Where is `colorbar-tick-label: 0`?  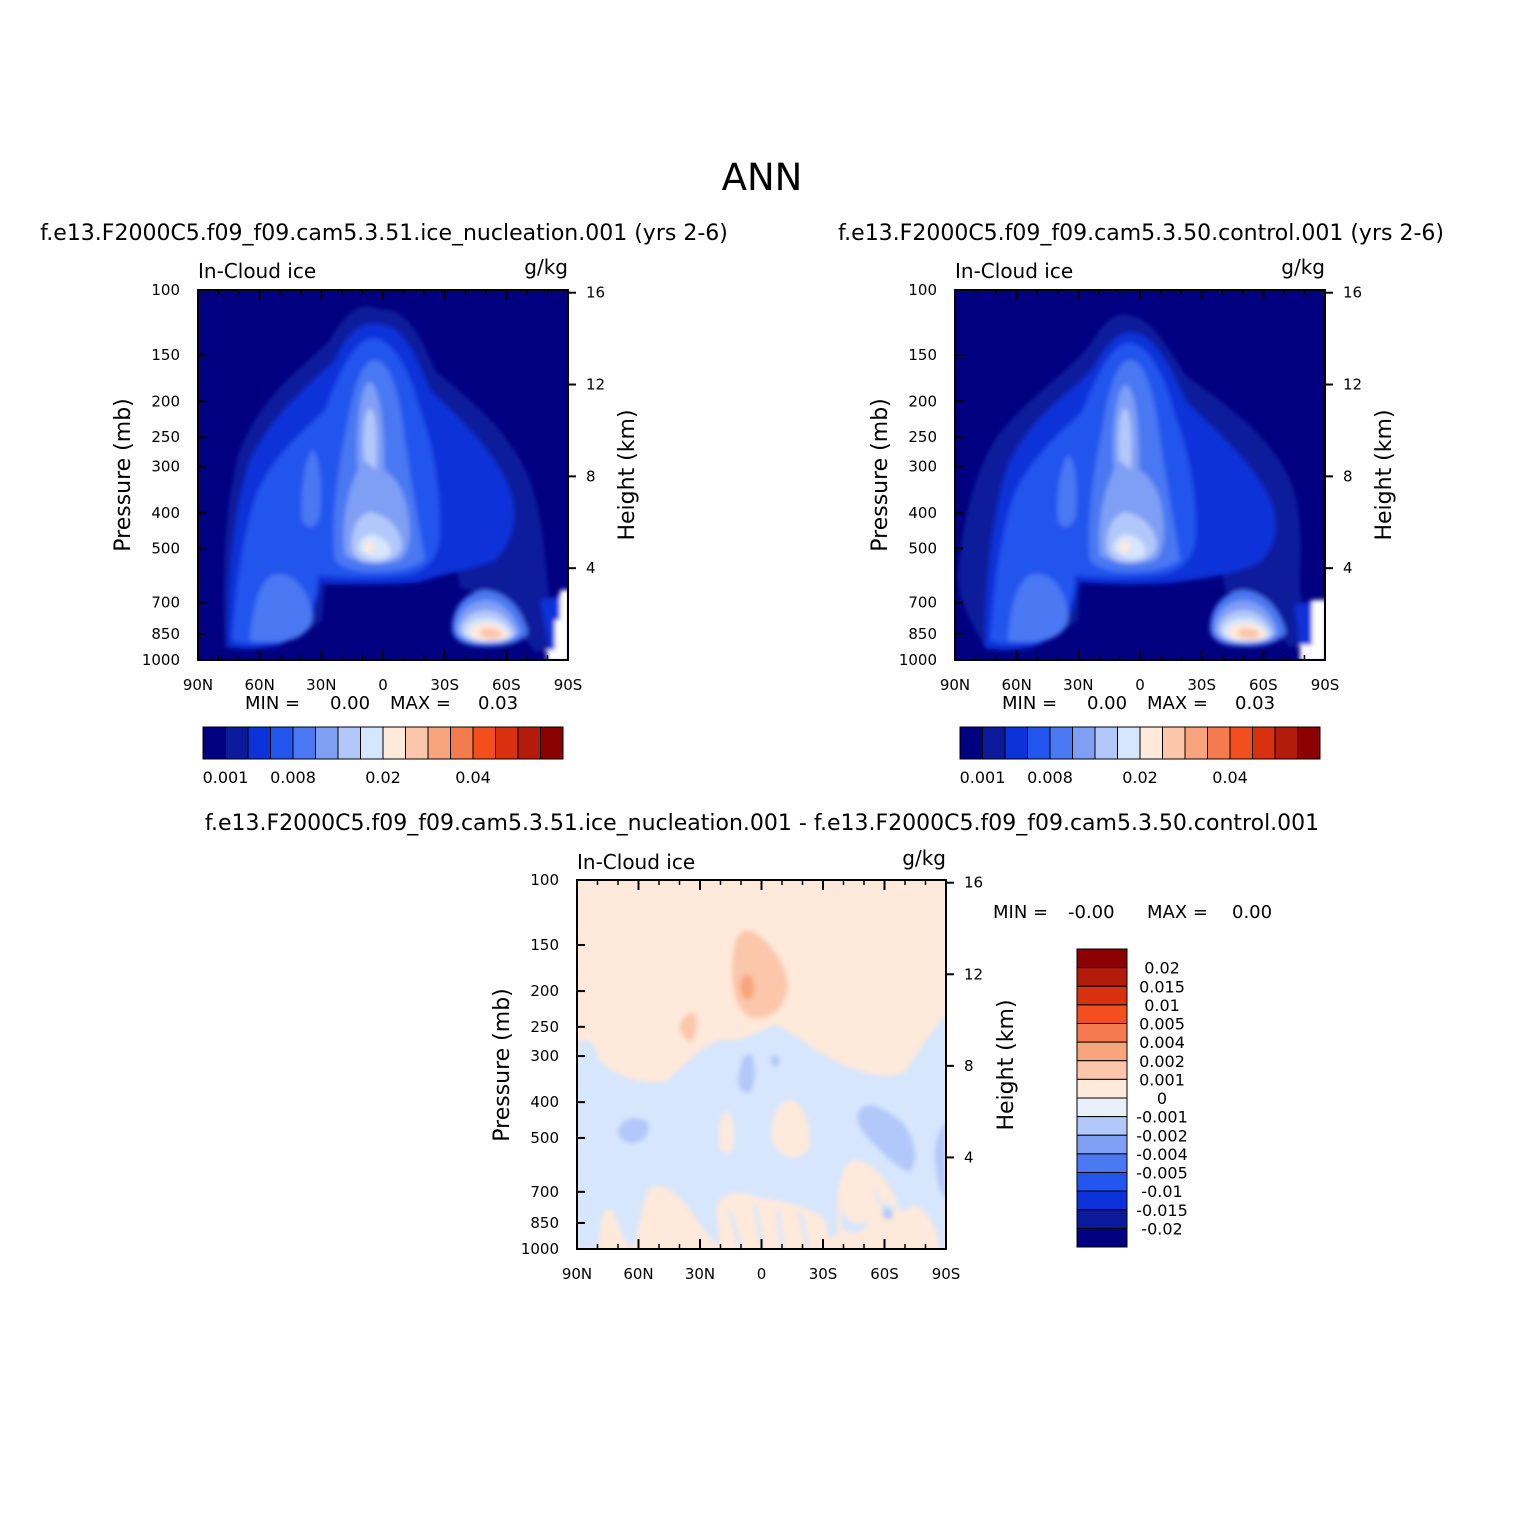 colorbar-tick-label: 0 is located at coordinates (1162, 1098).